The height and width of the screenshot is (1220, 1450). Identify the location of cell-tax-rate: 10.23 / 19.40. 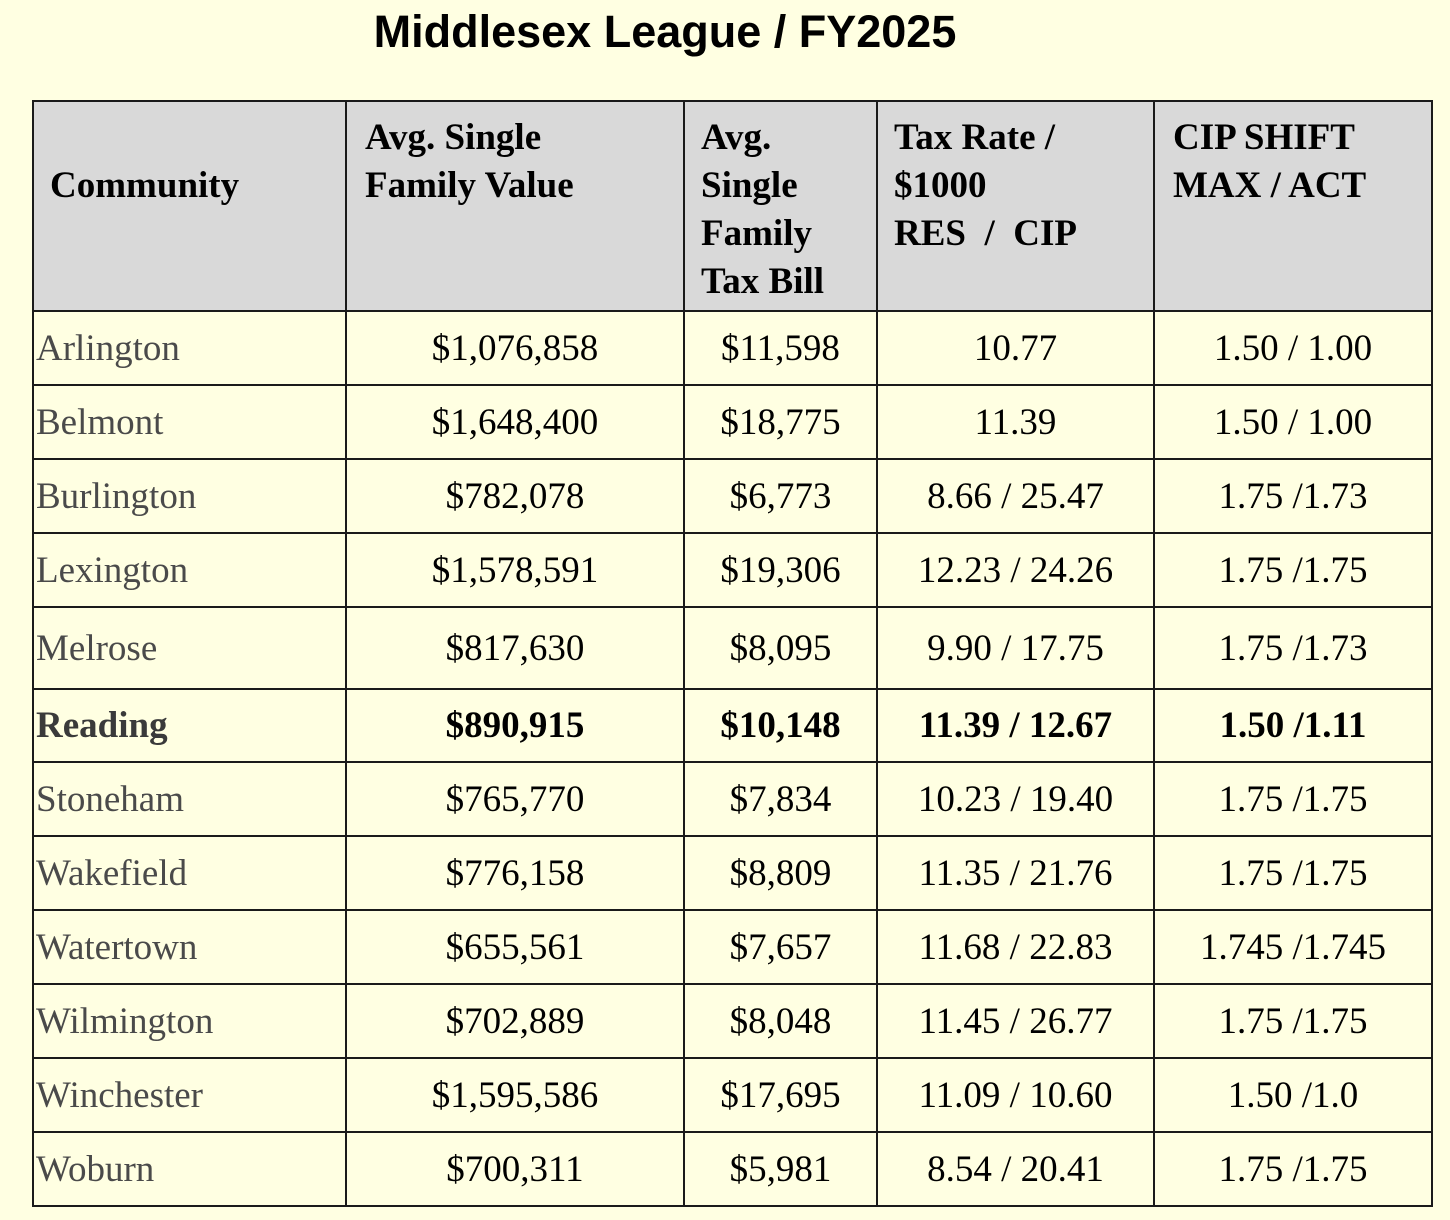
(1015, 799).